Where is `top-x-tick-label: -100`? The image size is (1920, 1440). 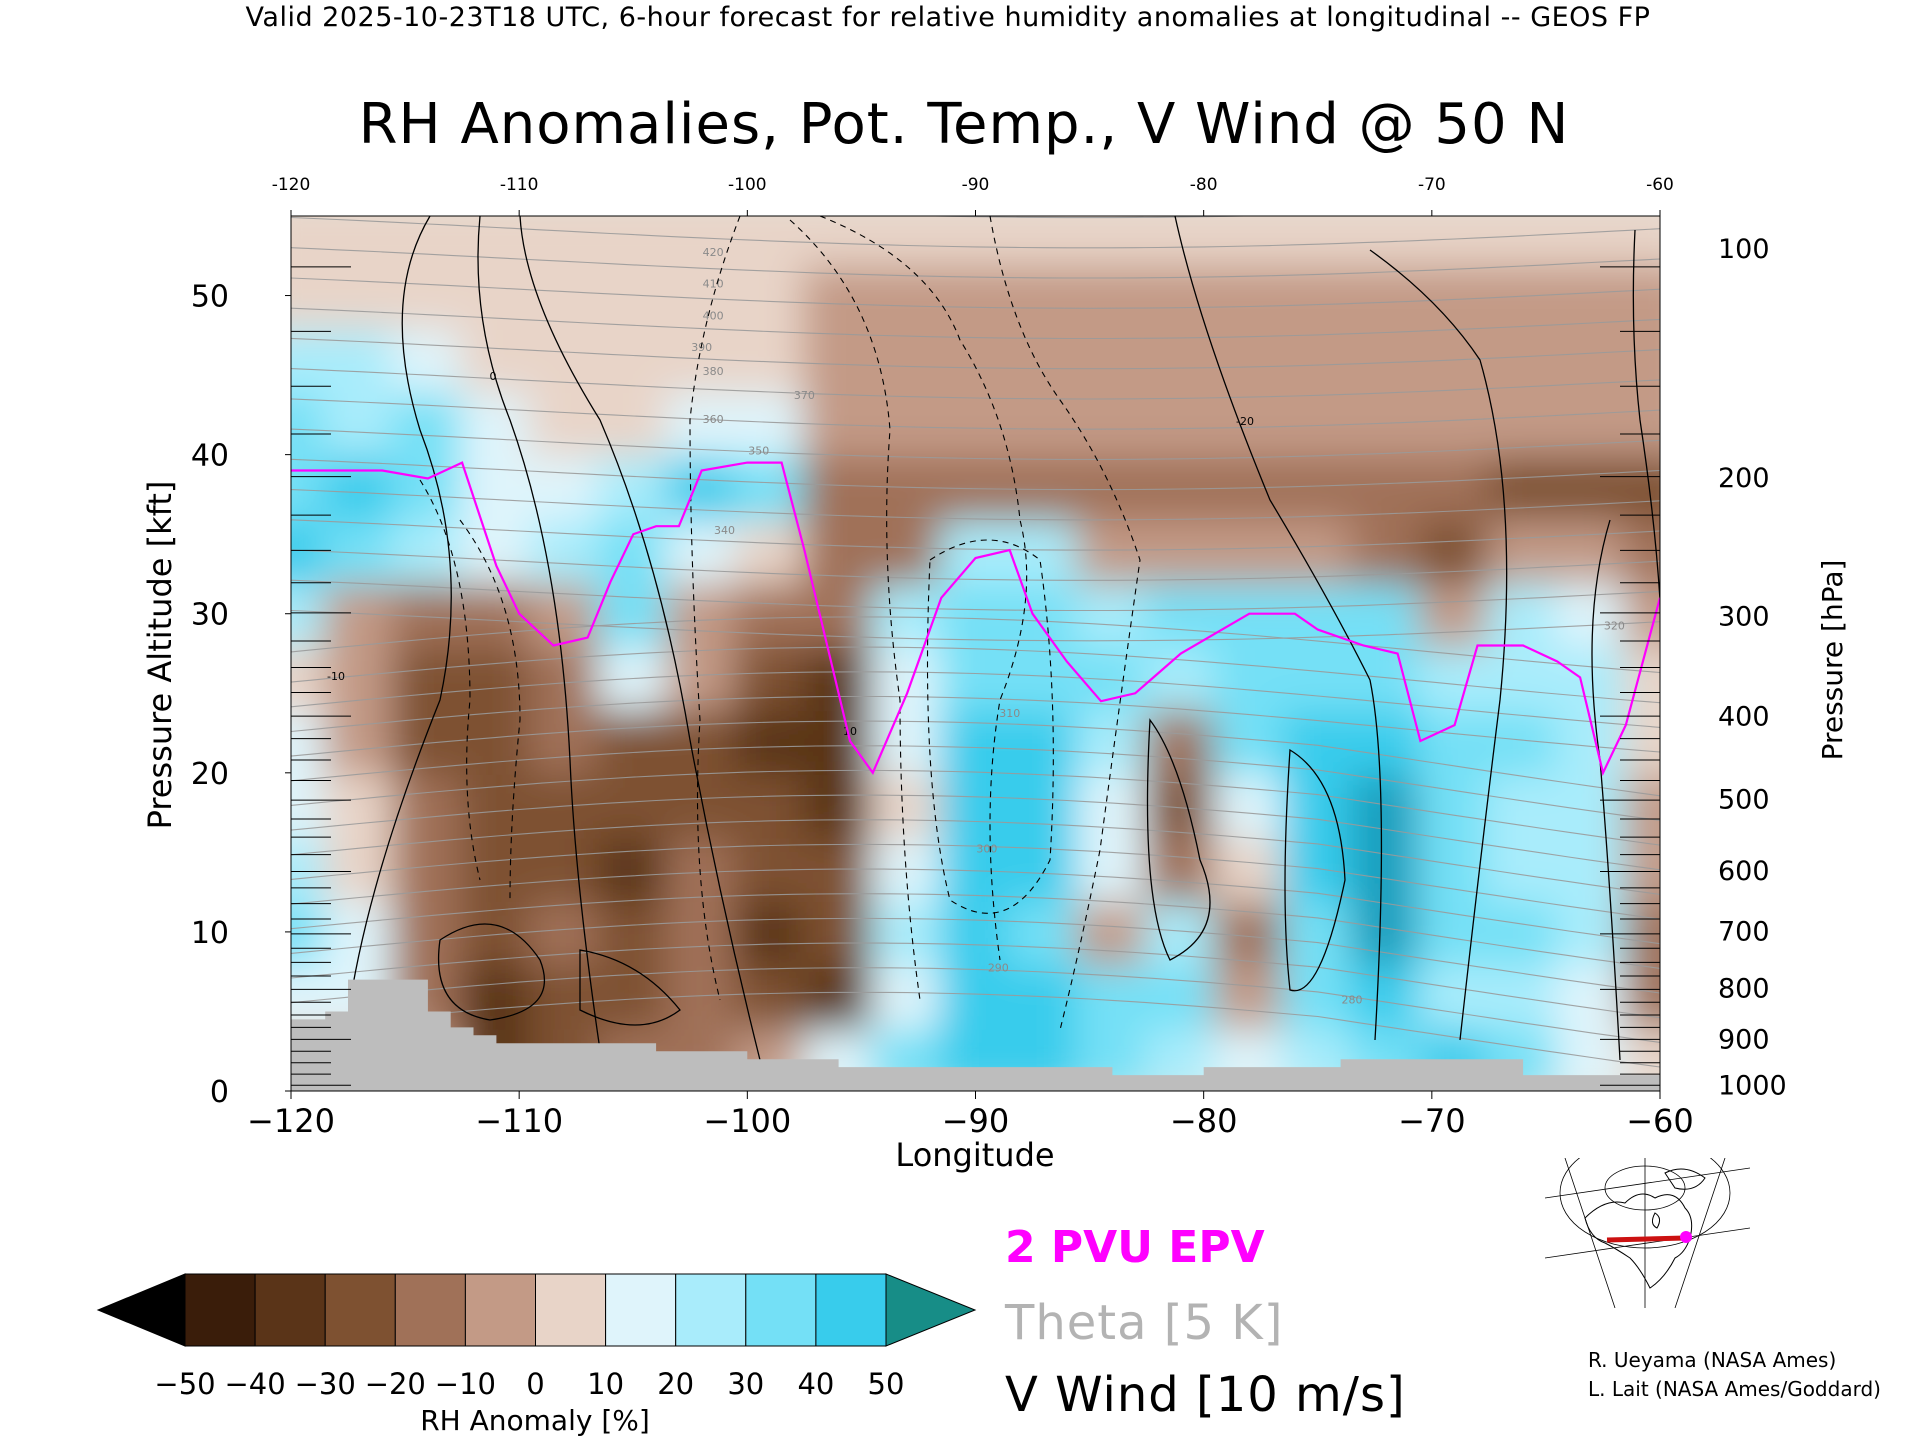 top-x-tick-label: -100 is located at coordinates (747, 185).